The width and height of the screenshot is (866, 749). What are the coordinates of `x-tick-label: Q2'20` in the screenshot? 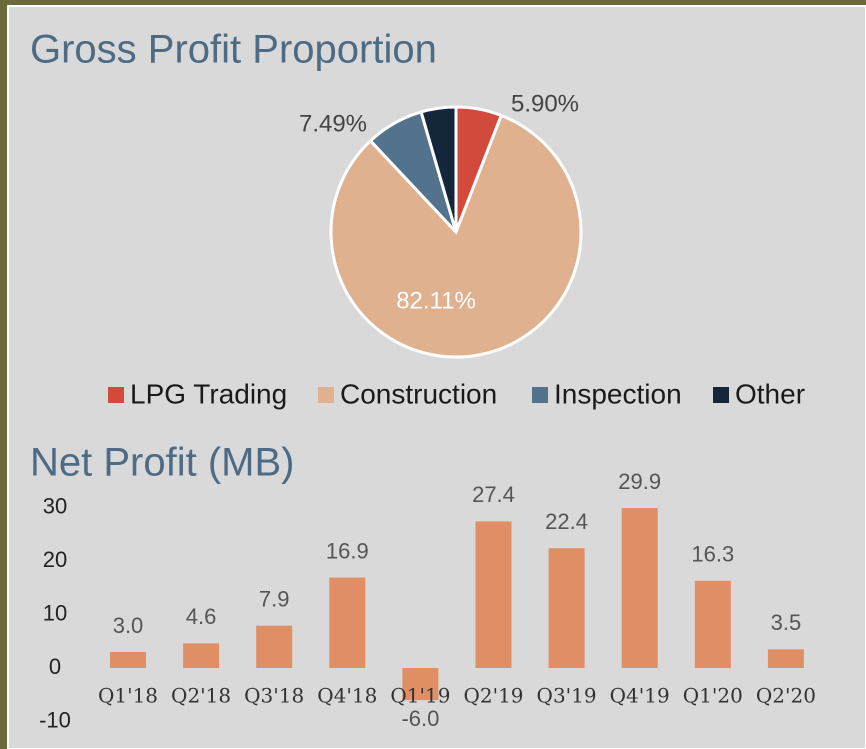 It's located at (786, 696).